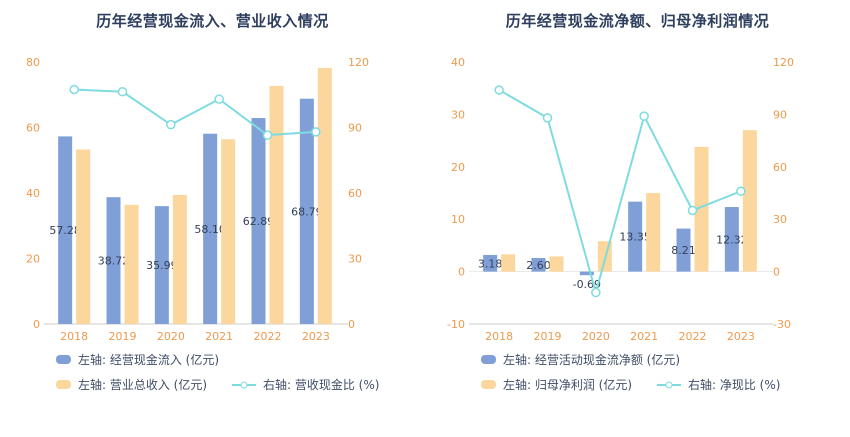 Image resolution: width=850 pixels, height=437 pixels. What do you see at coordinates (143, 385) in the screenshot?
I see `legend-label: 左轴: 营业总收入 (亿元)` at bounding box center [143, 385].